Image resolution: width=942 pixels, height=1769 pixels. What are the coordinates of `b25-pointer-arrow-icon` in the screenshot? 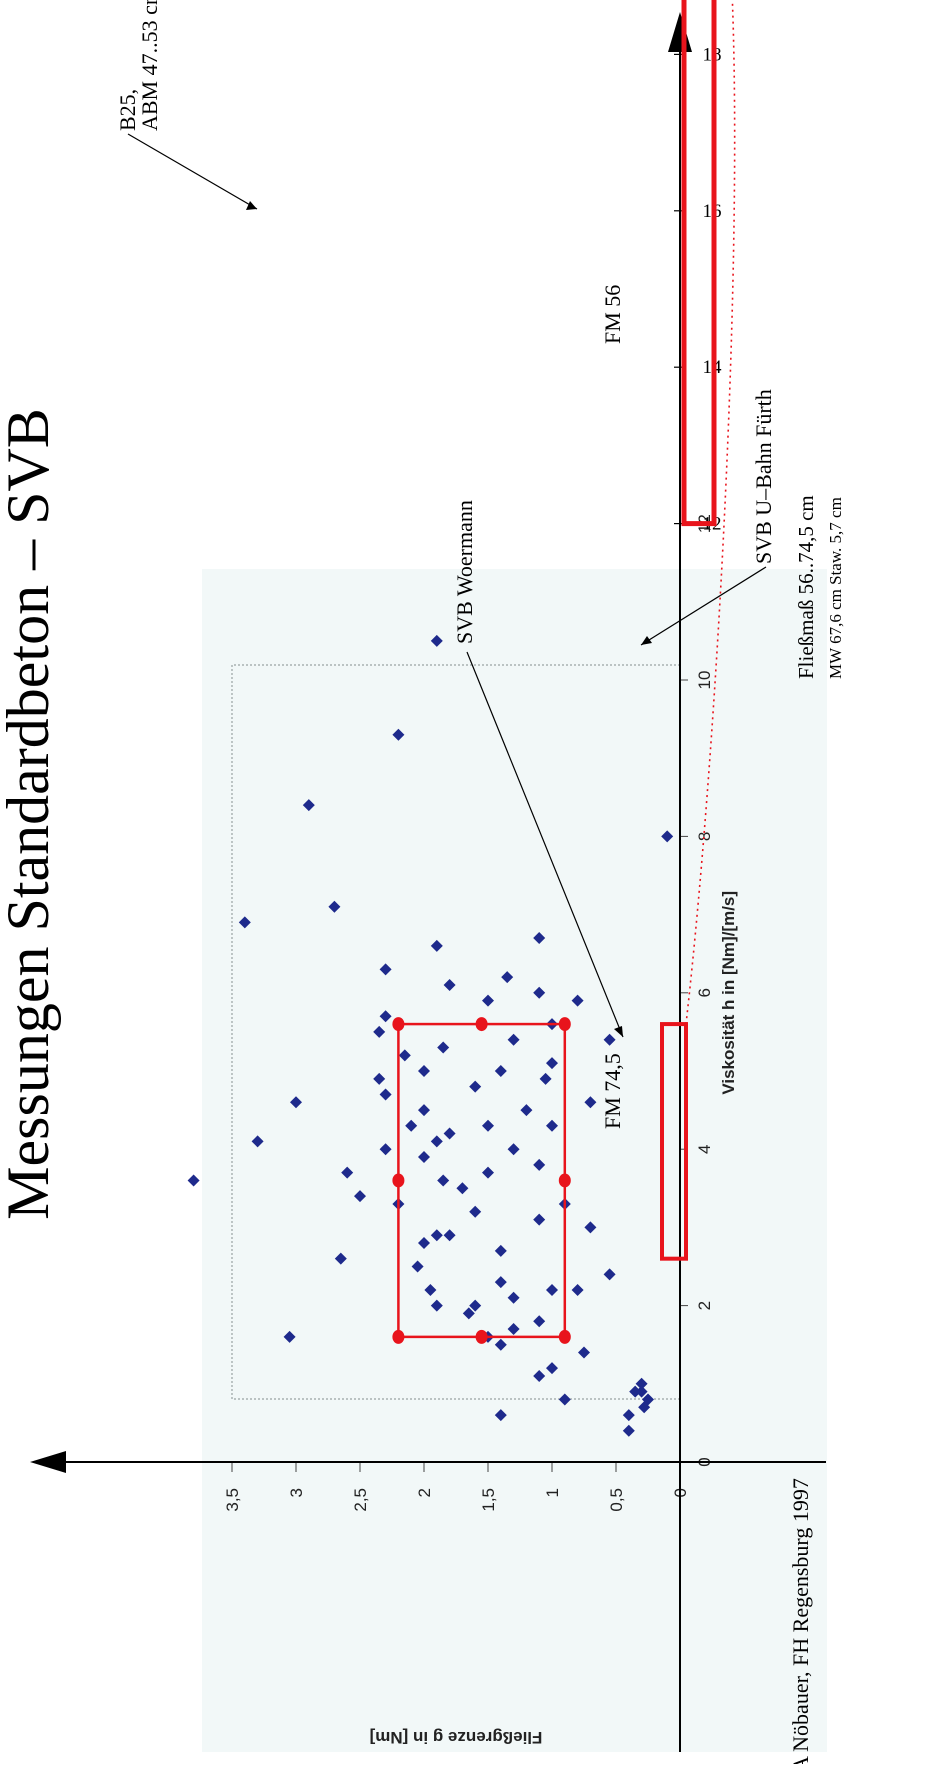 It's located at (251, 205).